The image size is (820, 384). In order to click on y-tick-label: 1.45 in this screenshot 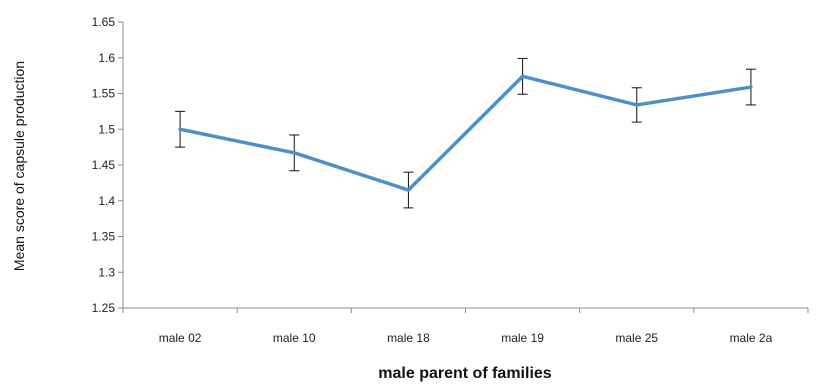, I will do `click(104, 165)`.